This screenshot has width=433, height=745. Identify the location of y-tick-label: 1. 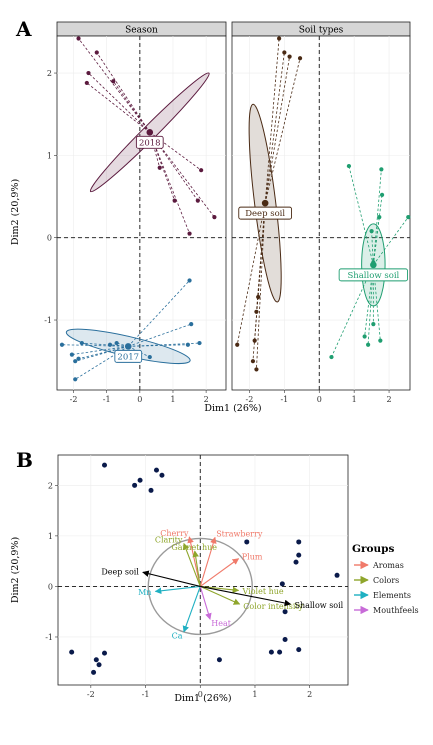
(49, 155).